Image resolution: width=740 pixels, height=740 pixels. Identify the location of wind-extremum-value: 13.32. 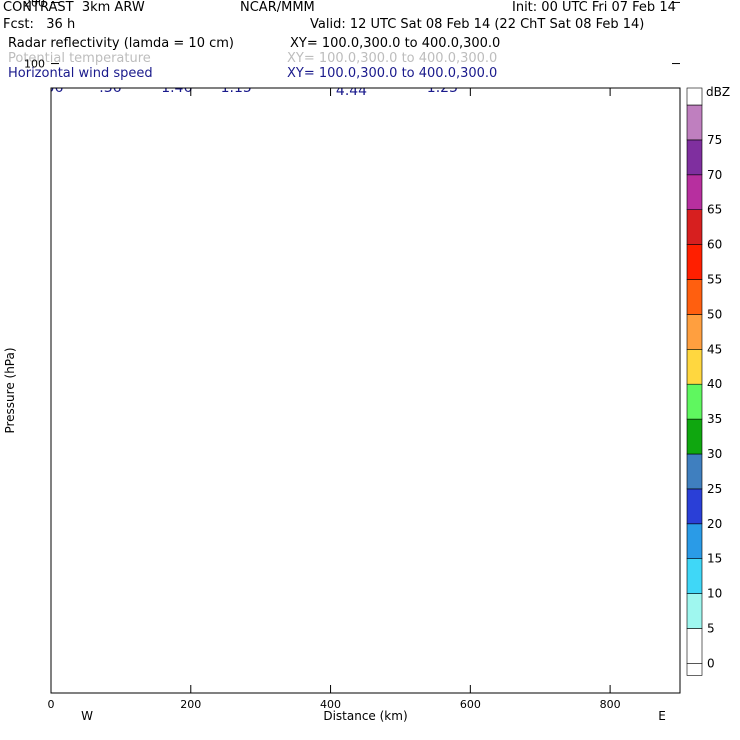
(344, 51).